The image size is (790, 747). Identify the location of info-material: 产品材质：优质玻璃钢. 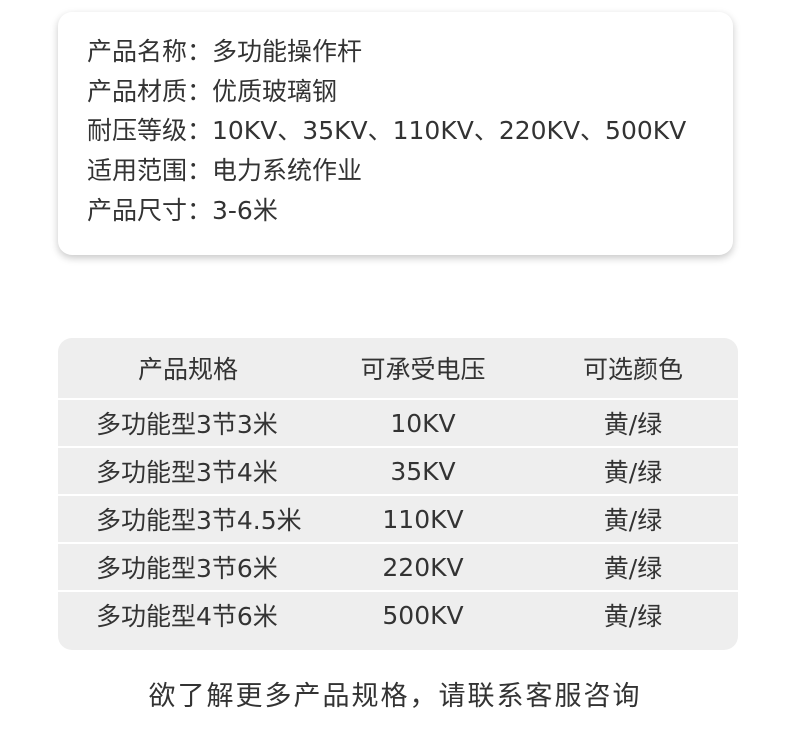
(212, 91).